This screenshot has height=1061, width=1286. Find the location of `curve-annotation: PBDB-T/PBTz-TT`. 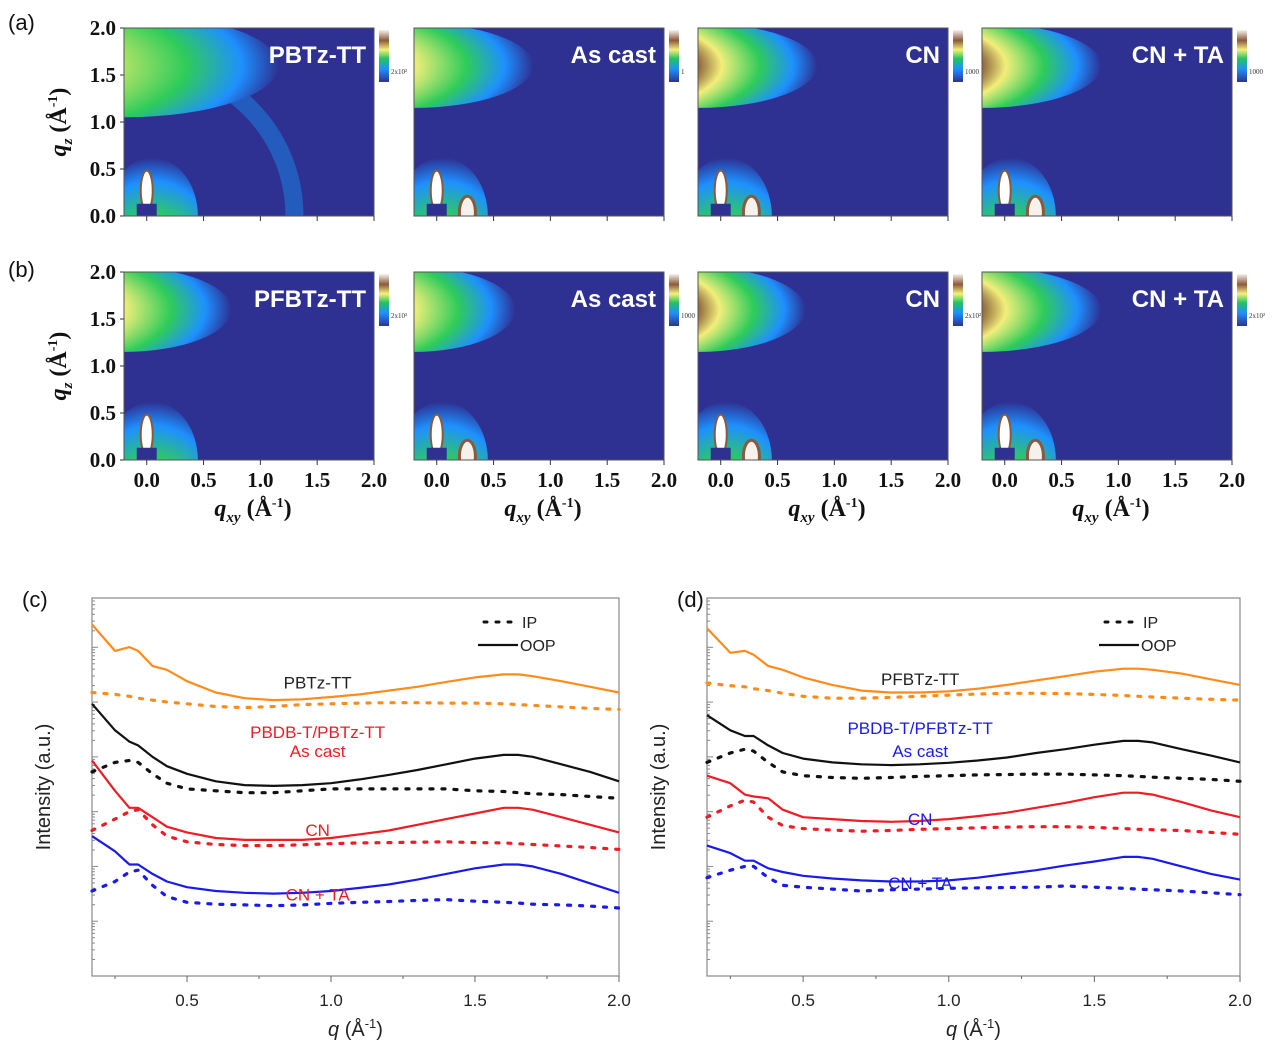

curve-annotation: PBDB-T/PBTz-TT is located at coordinates (317, 732).